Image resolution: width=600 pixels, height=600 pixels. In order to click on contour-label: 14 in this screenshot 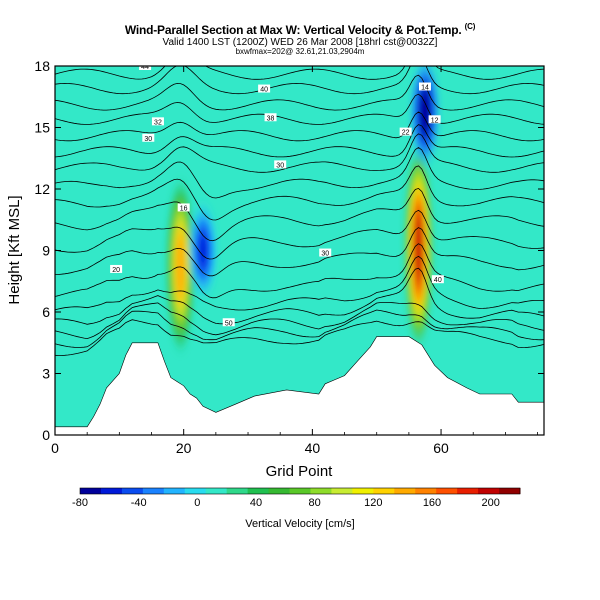, I will do `click(425, 88)`.